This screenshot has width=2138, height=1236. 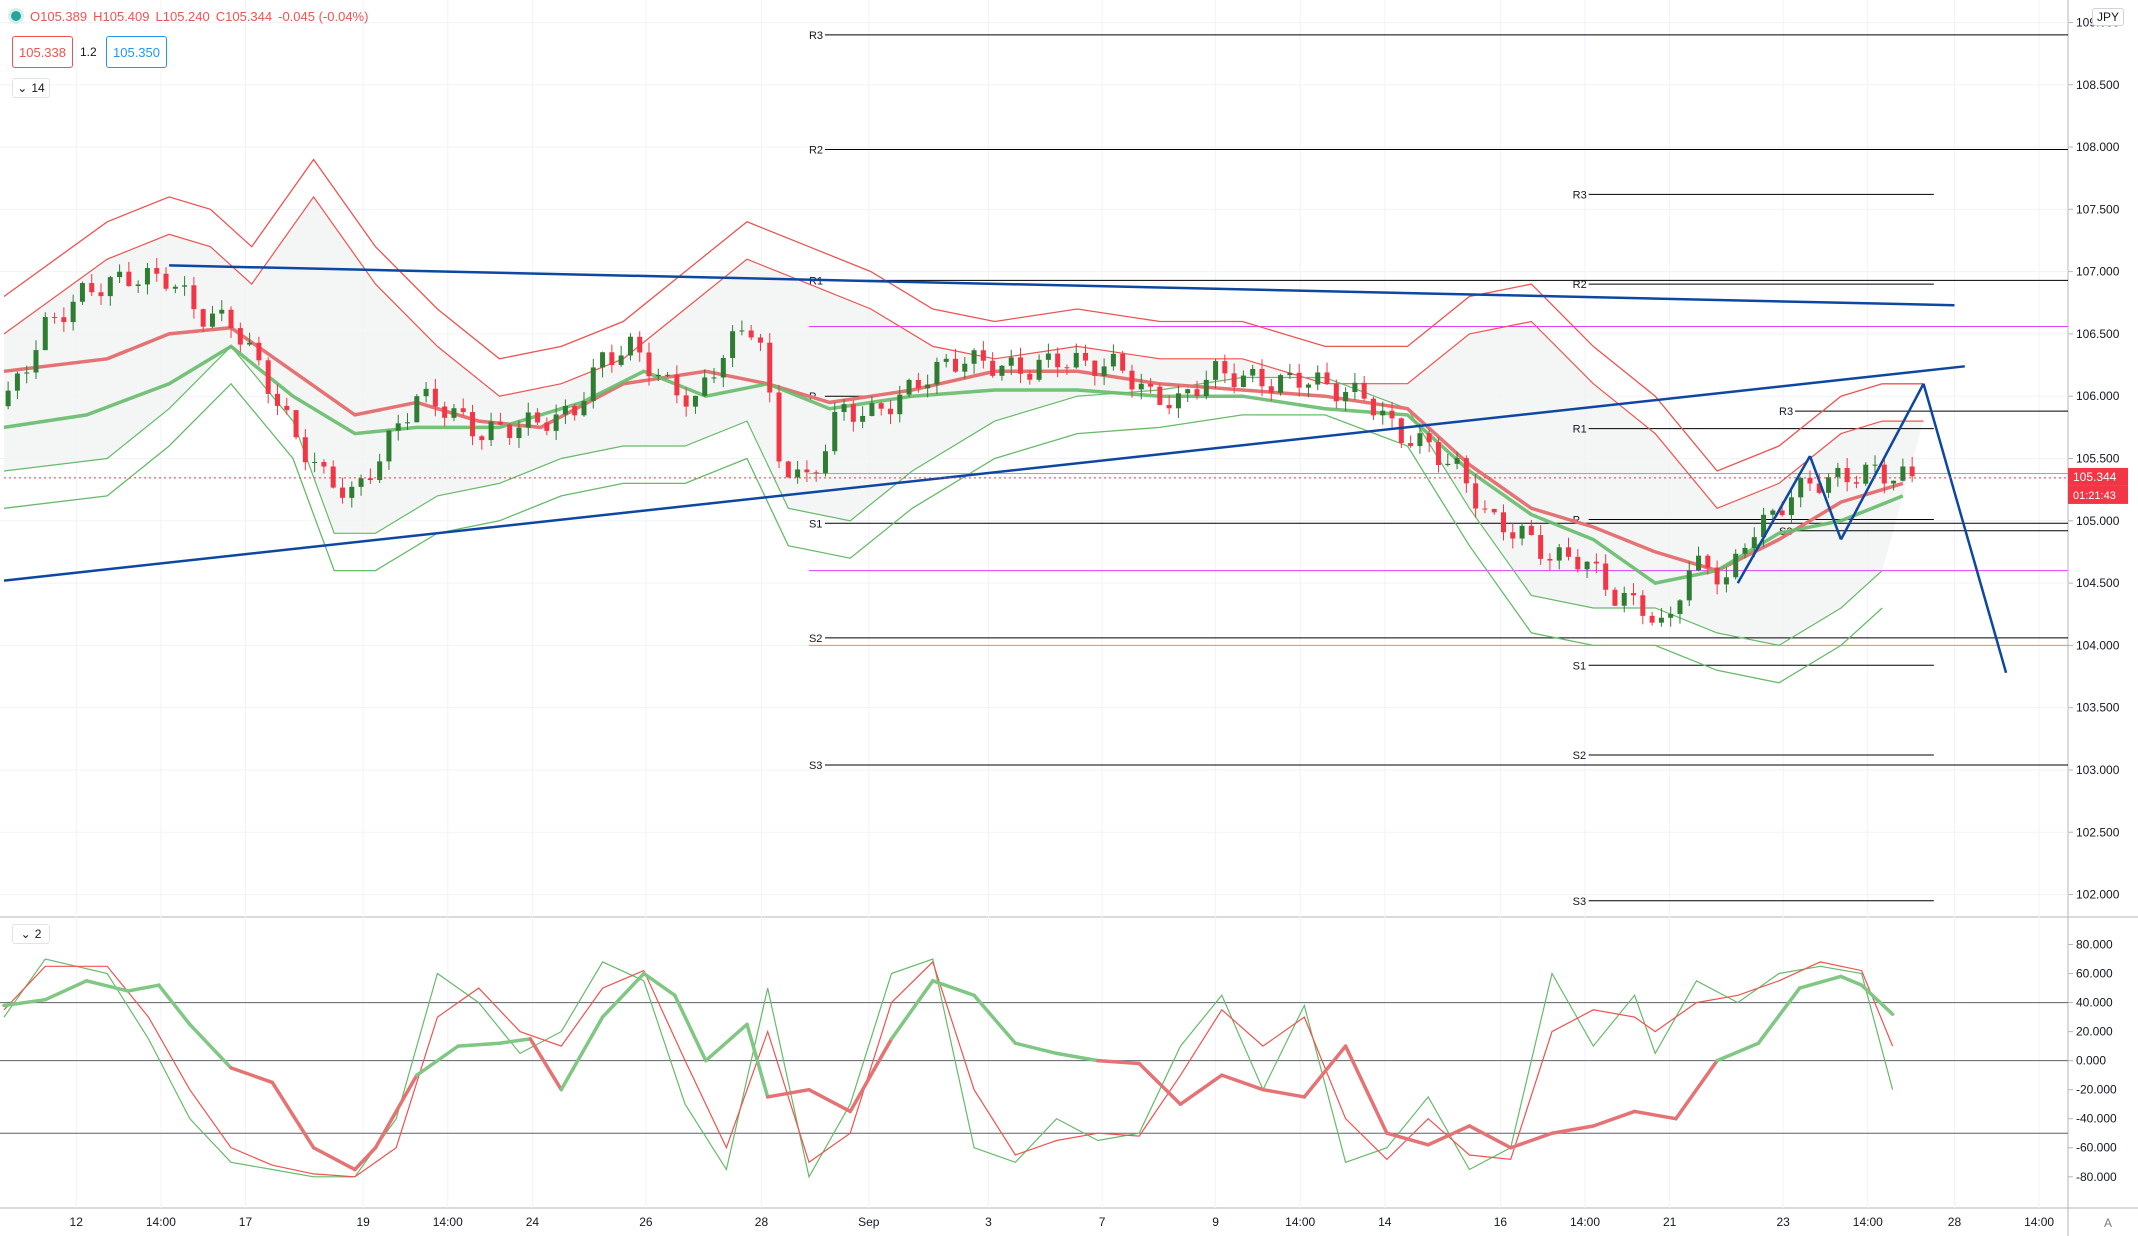 I want to click on price-tick-label: 104.000, so click(x=2098, y=645).